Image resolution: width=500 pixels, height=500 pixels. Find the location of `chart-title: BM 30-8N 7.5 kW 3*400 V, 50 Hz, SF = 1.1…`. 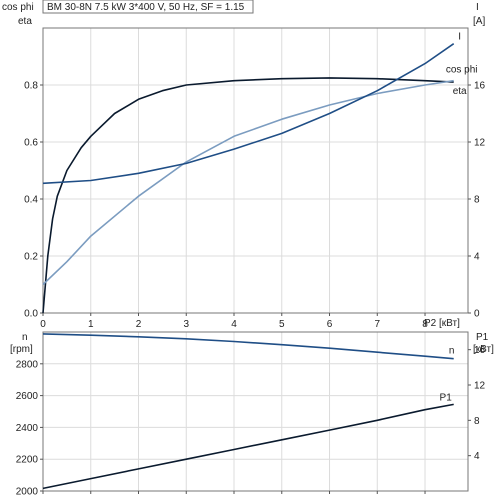

chart-title: BM 30-8N 7.5 kW 3*400 V, 50 Hz, SF = 1.1… is located at coordinates (146, 7).